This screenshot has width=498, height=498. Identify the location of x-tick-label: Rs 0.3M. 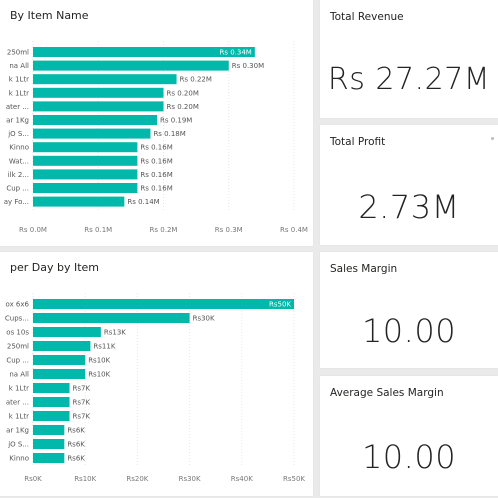
(229, 230).